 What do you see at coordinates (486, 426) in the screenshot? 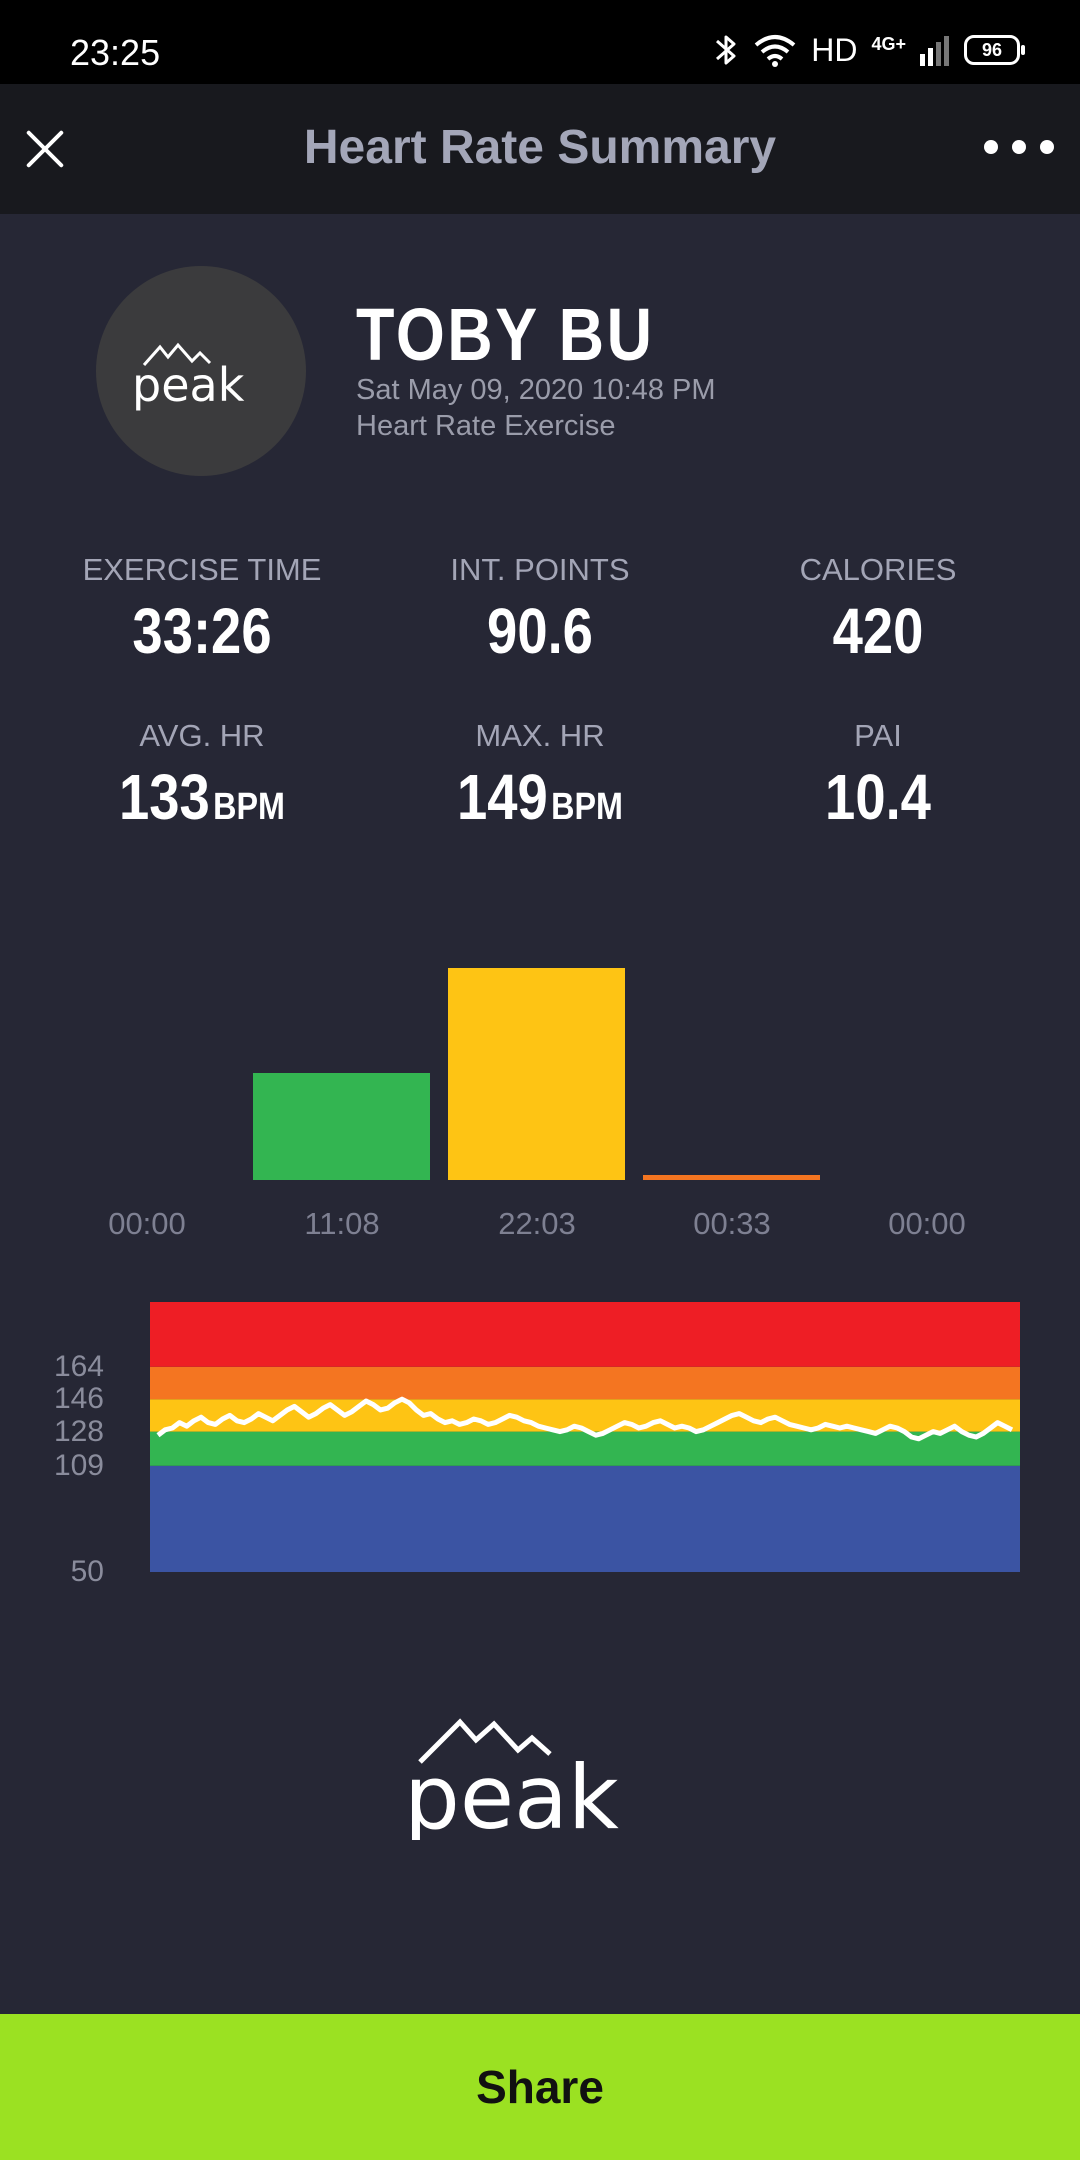
I see `session-type: Heart Rate Exercise` at bounding box center [486, 426].